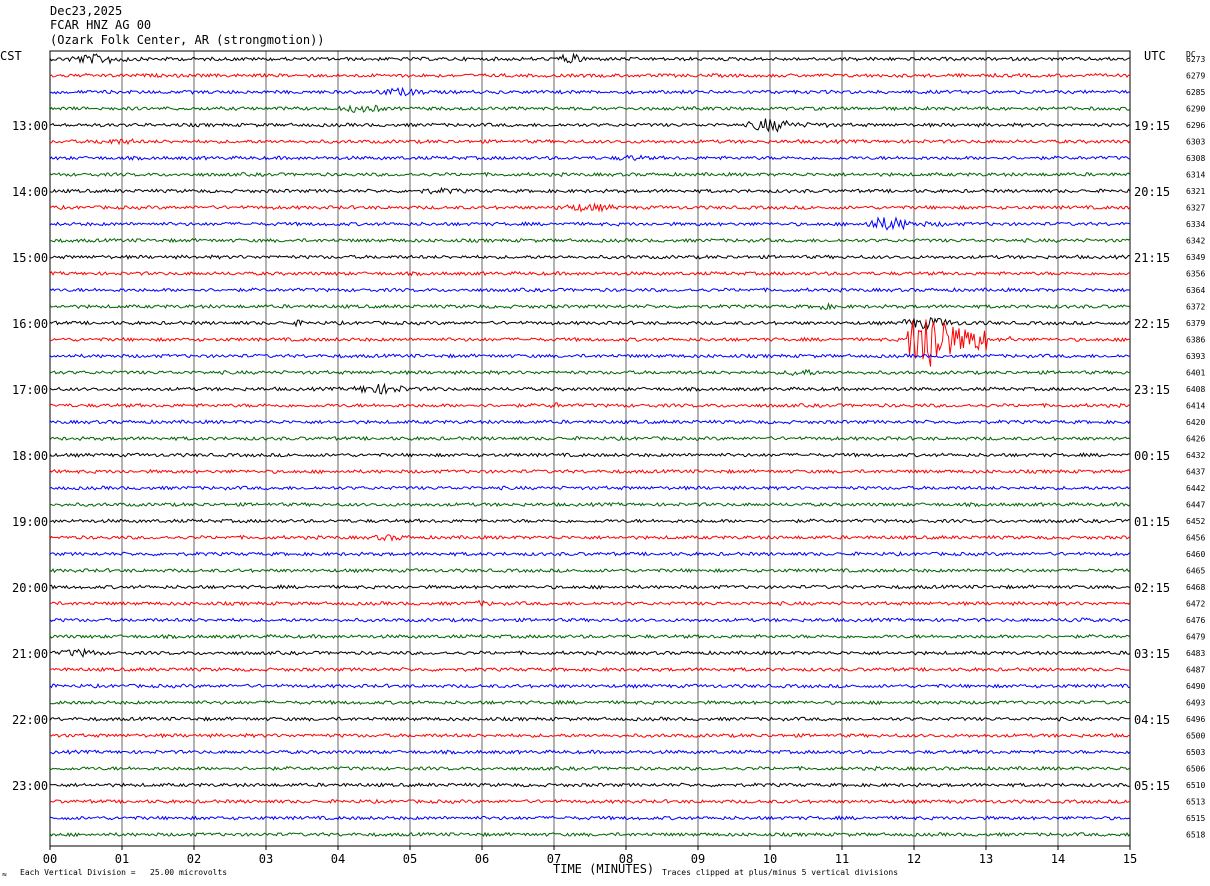 Image resolution: width=1210 pixels, height=886 pixels. What do you see at coordinates (1195, 323) in the screenshot?
I see `dc-offset-label: 6379` at bounding box center [1195, 323].